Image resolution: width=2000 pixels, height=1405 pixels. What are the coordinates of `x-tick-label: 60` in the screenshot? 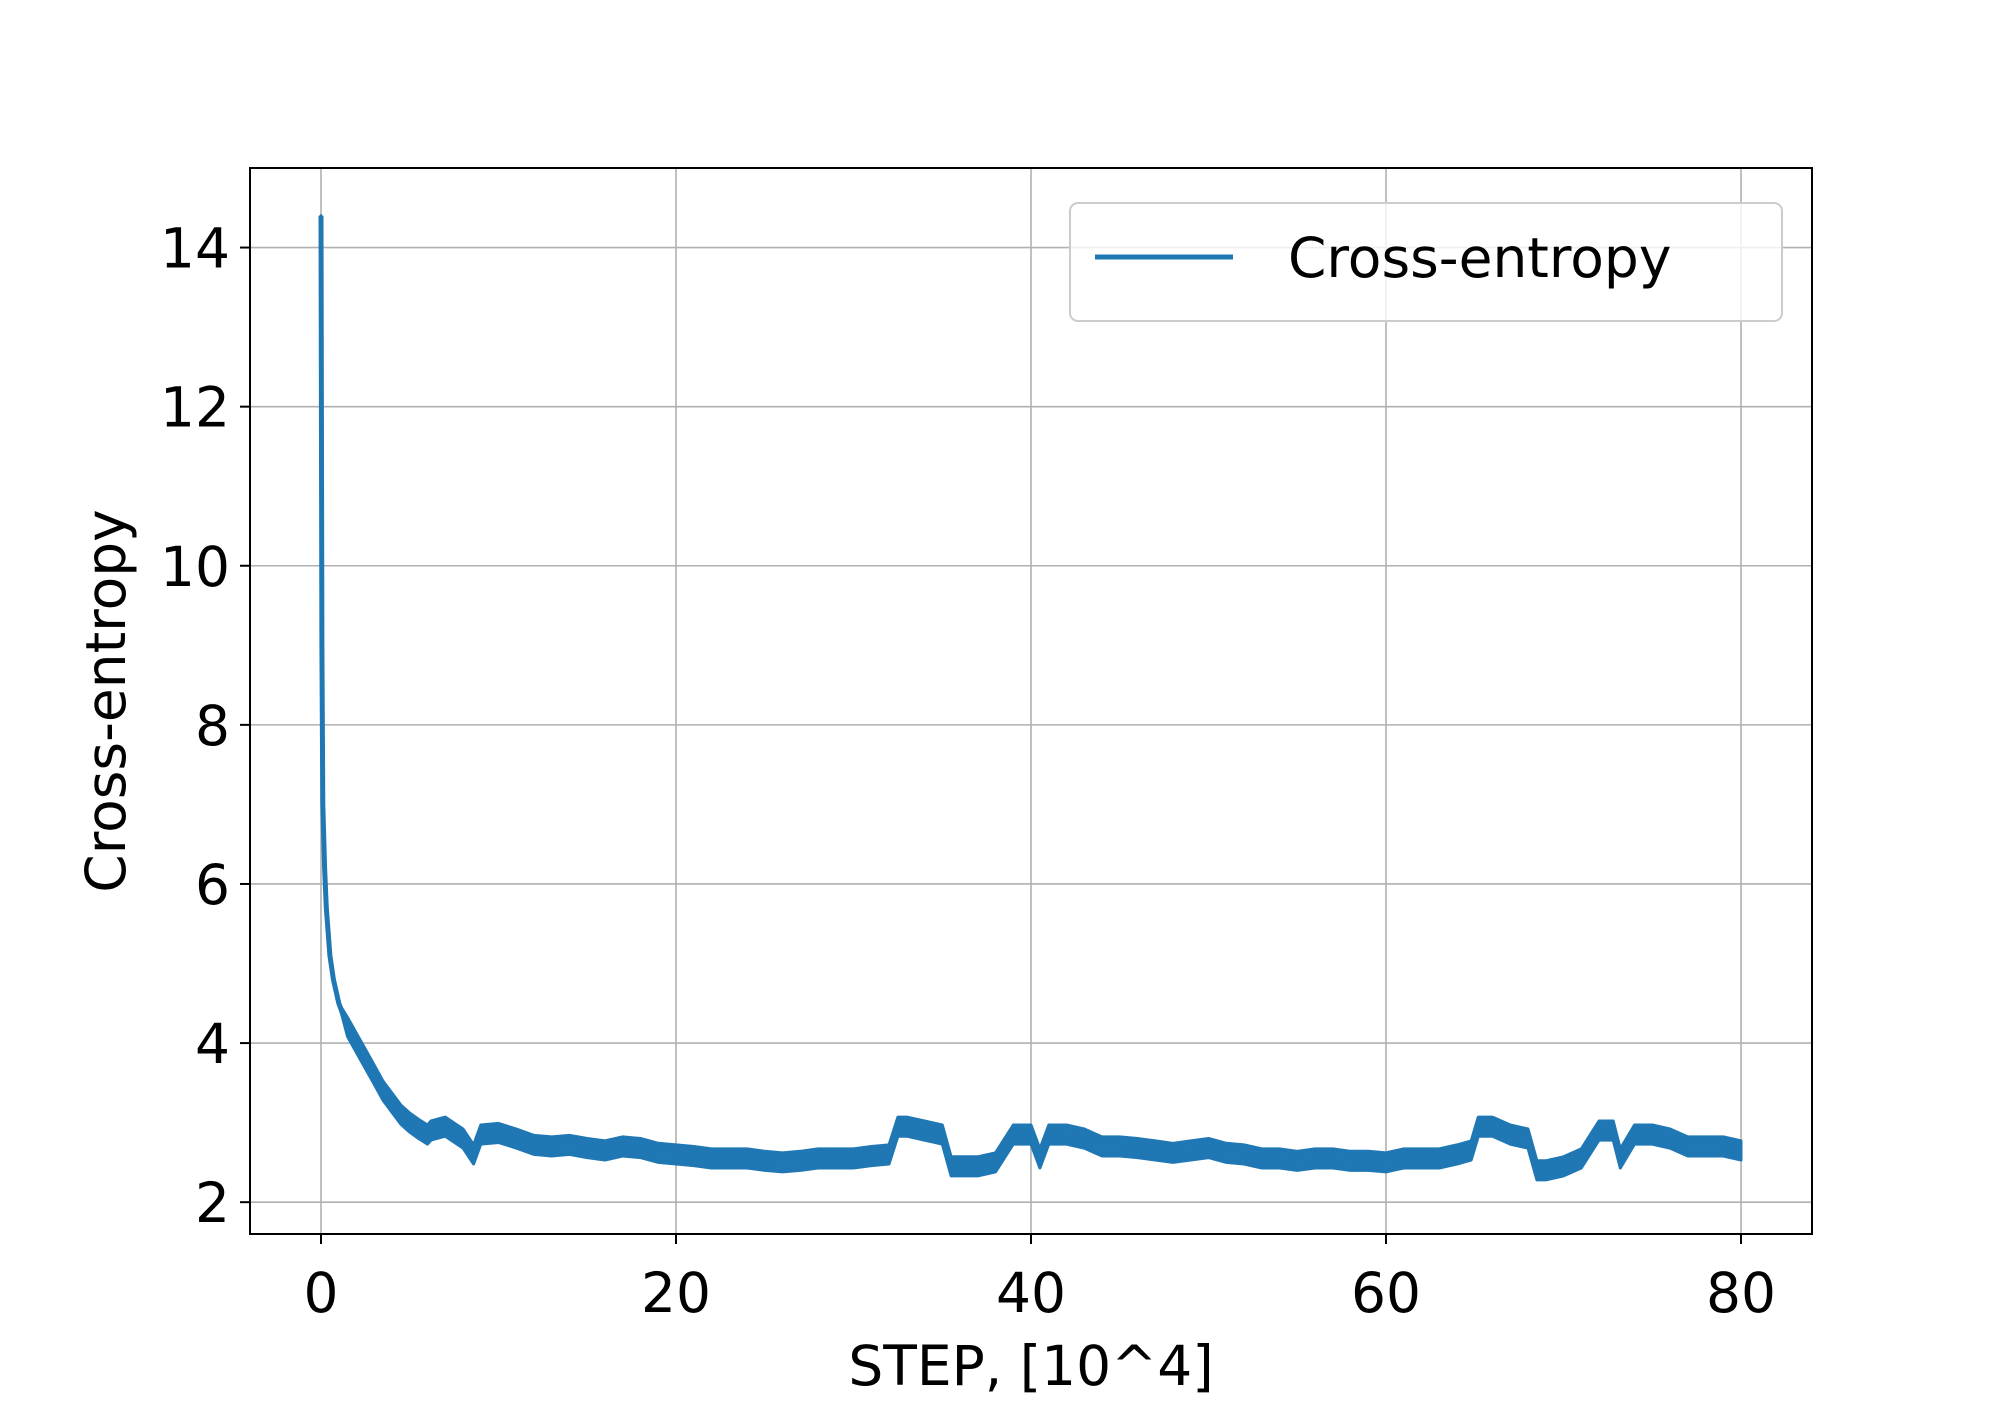 It's located at (1386, 1293).